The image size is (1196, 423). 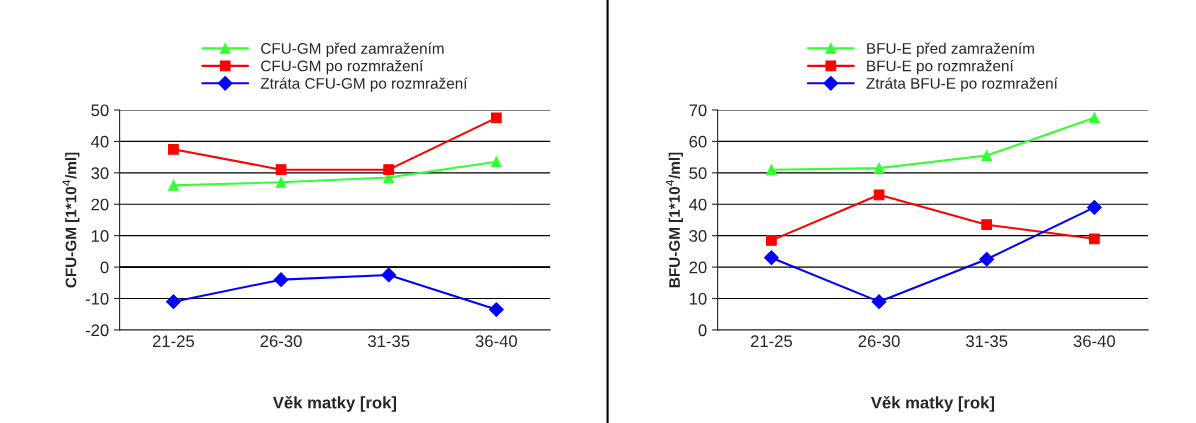 I want to click on y-tick-label: -20, so click(x=97, y=330).